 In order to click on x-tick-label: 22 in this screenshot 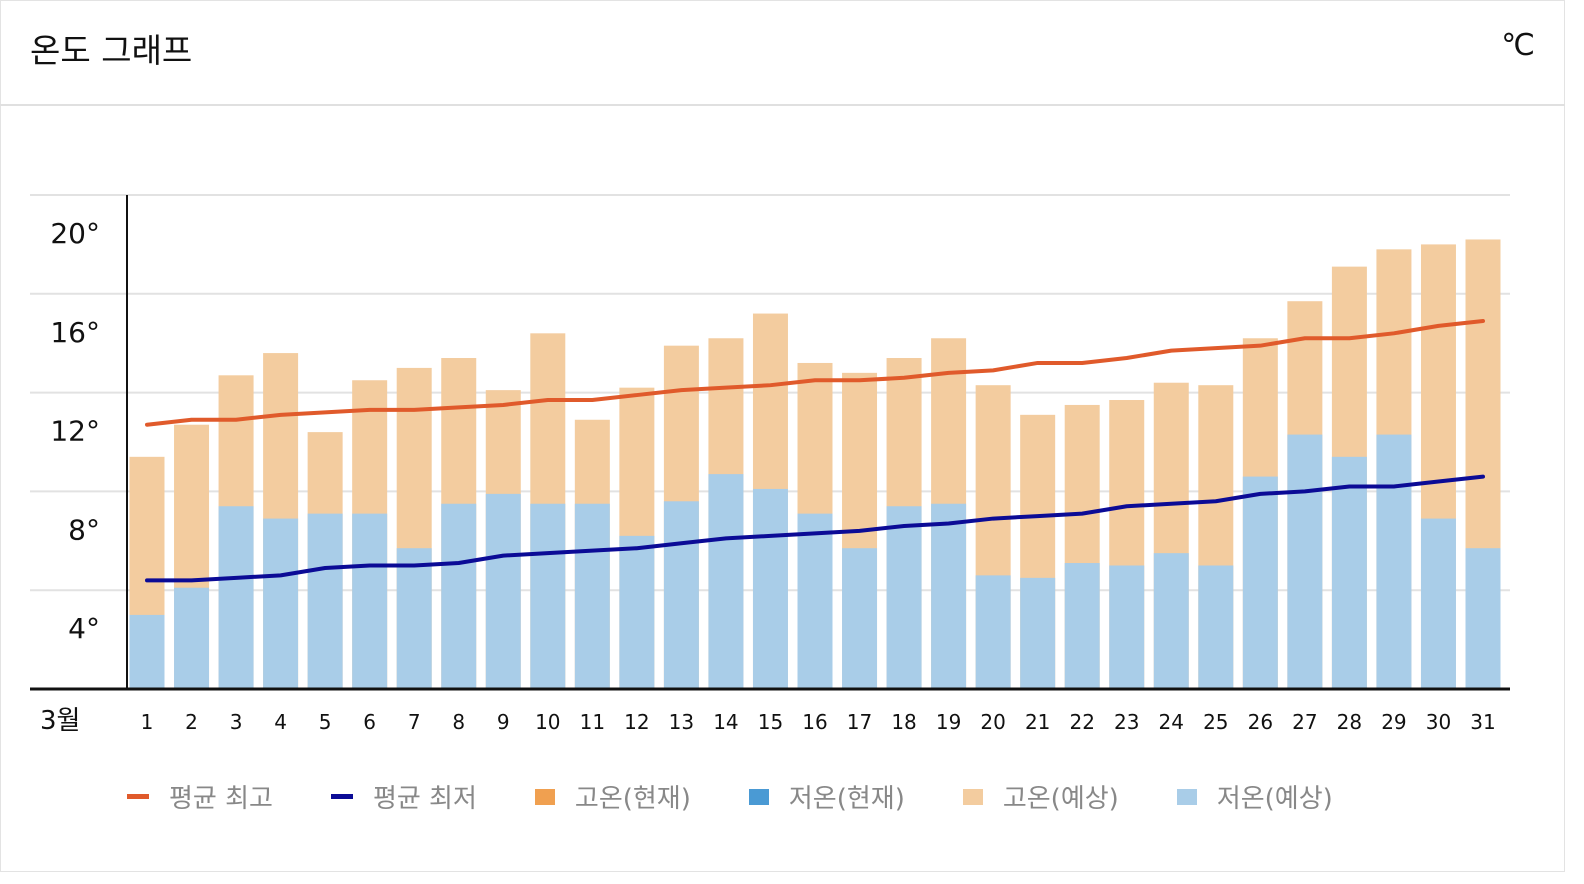, I will do `click(1081, 722)`.